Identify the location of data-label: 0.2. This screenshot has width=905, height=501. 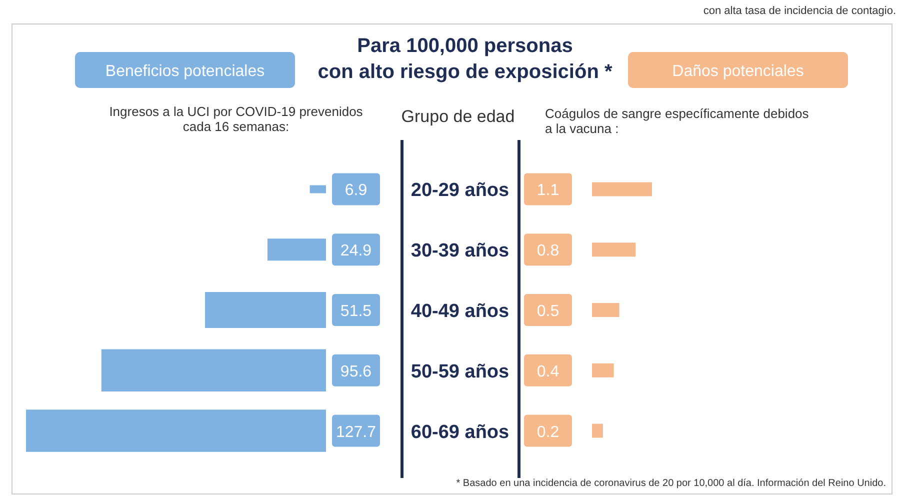
(548, 432).